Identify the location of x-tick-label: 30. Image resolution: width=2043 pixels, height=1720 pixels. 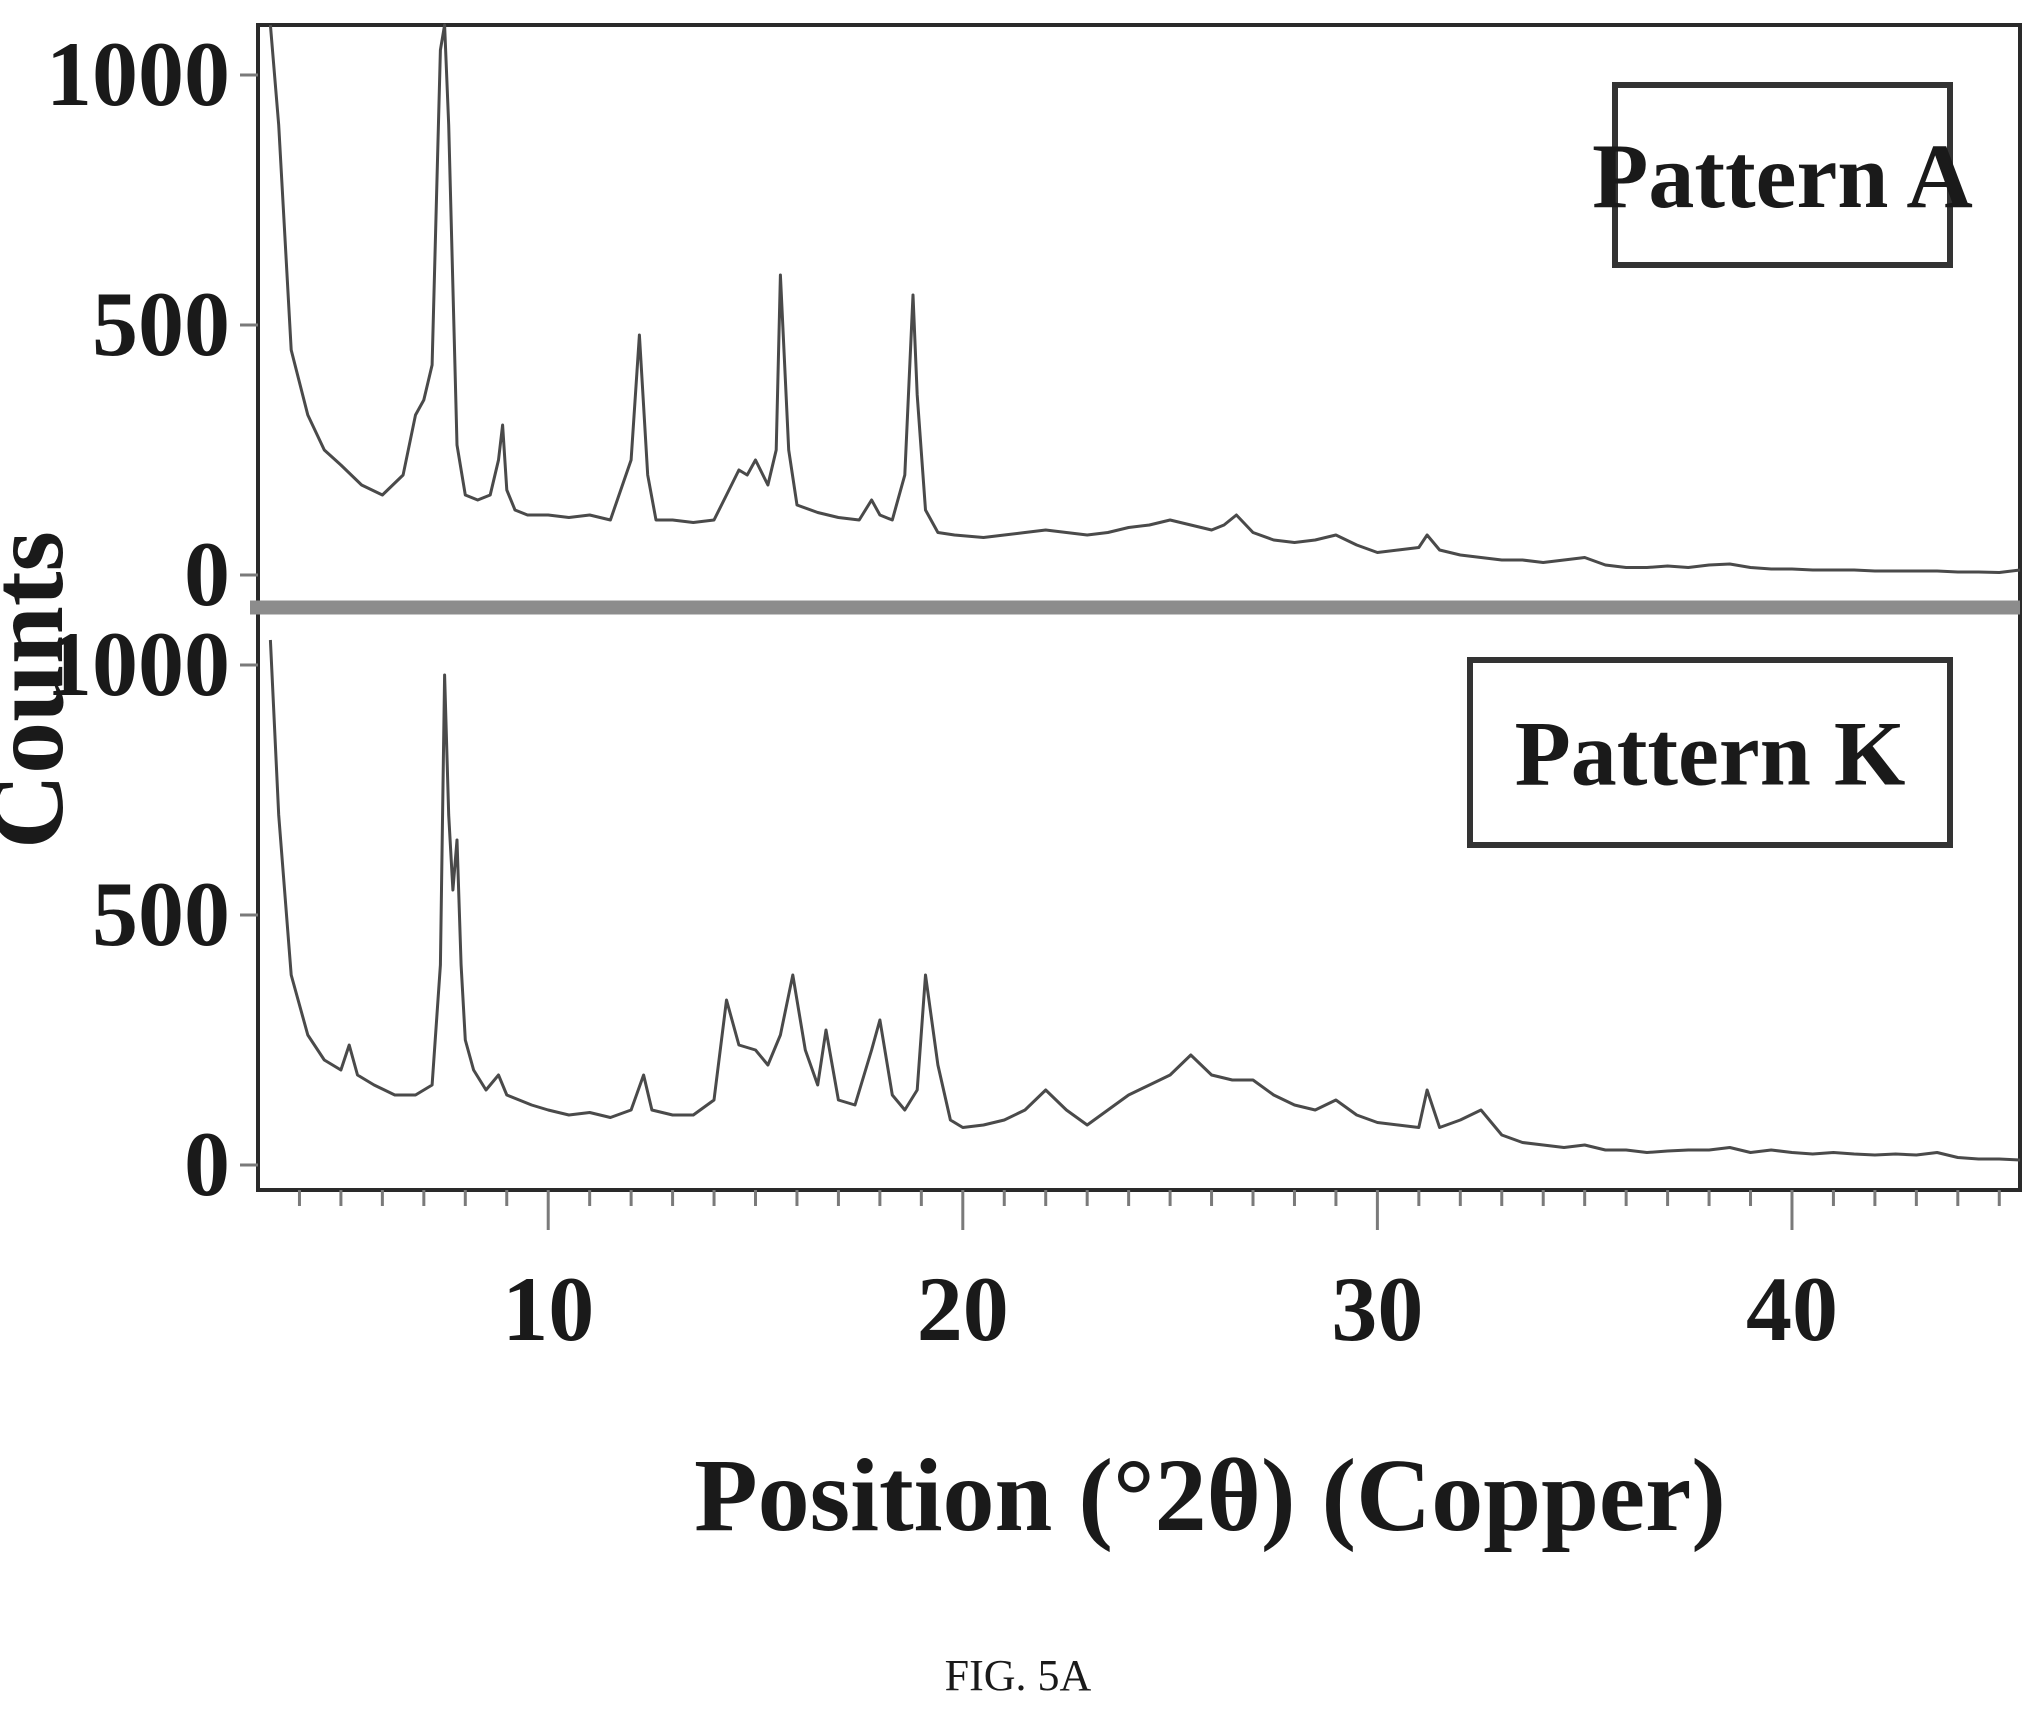
(1377, 1309).